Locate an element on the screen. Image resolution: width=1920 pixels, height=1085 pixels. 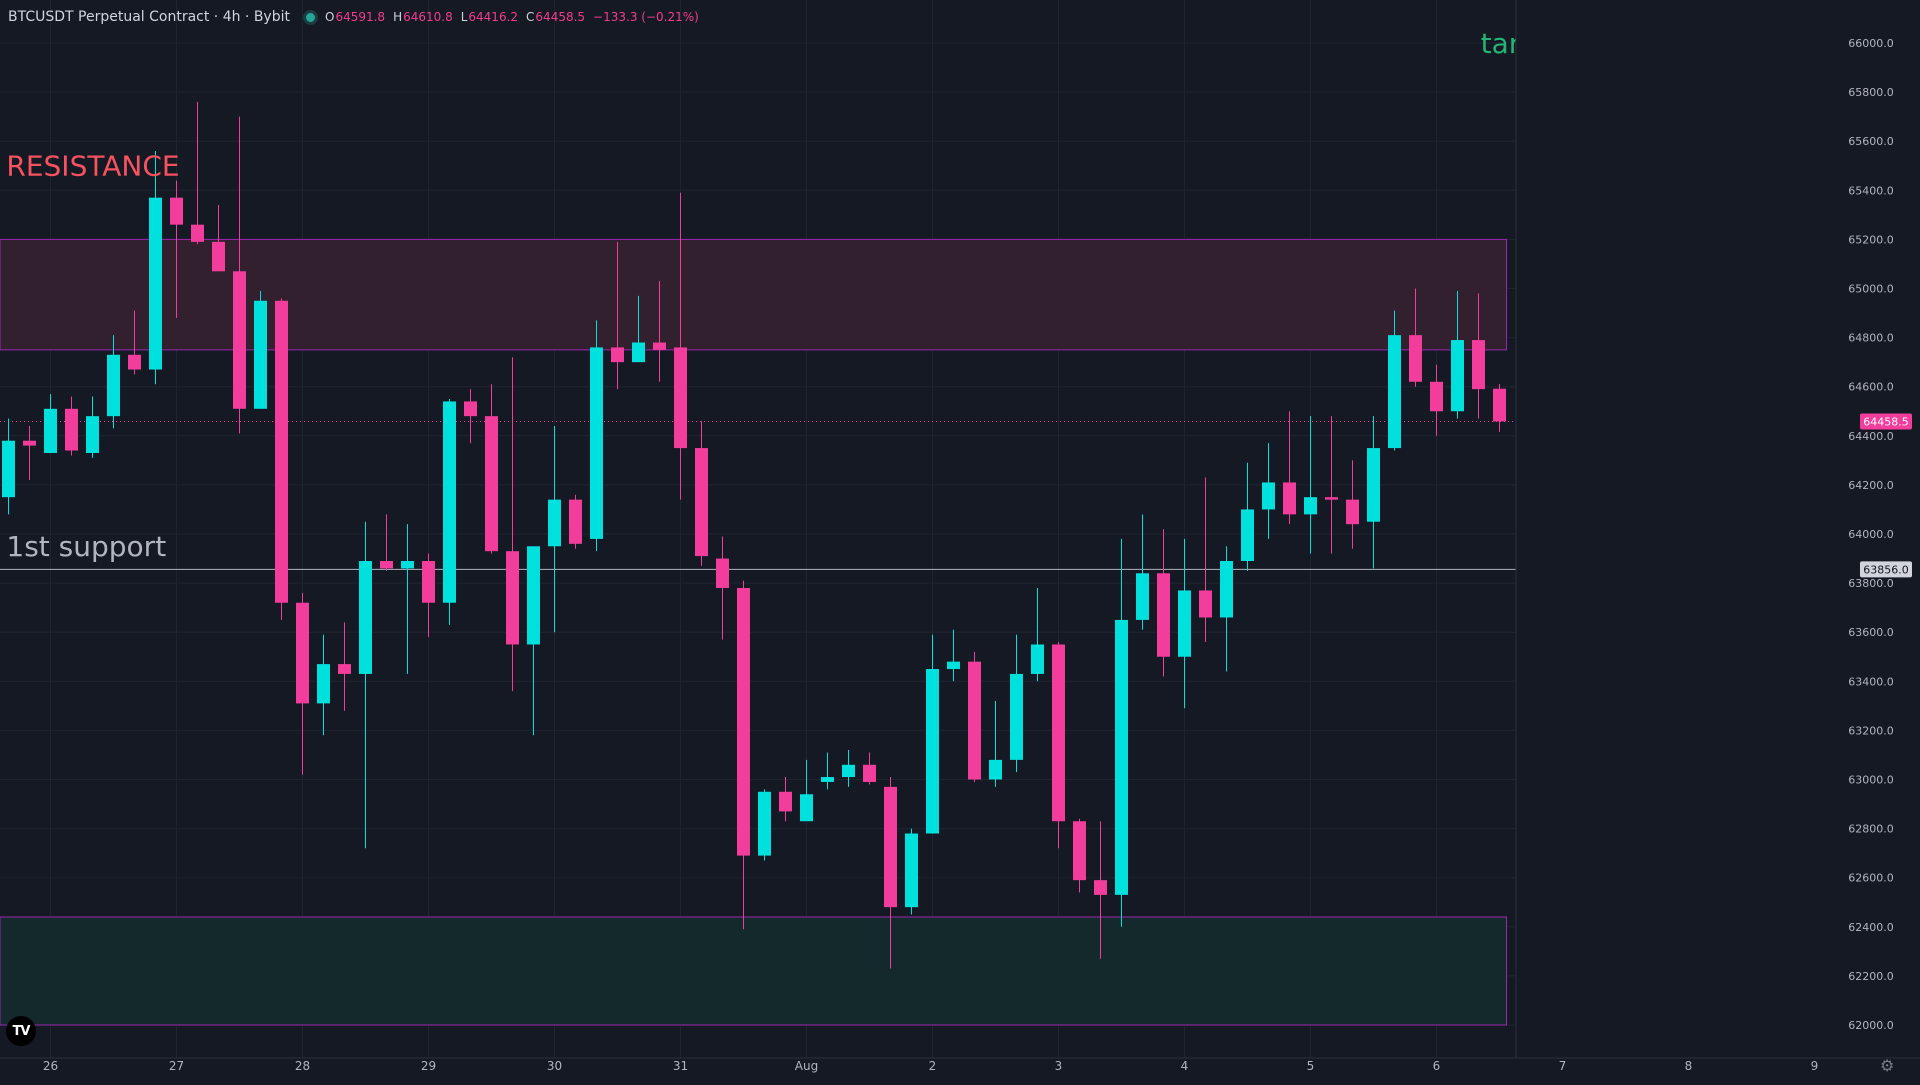
price-tick-label: 63200.0 is located at coordinates (1871, 730).